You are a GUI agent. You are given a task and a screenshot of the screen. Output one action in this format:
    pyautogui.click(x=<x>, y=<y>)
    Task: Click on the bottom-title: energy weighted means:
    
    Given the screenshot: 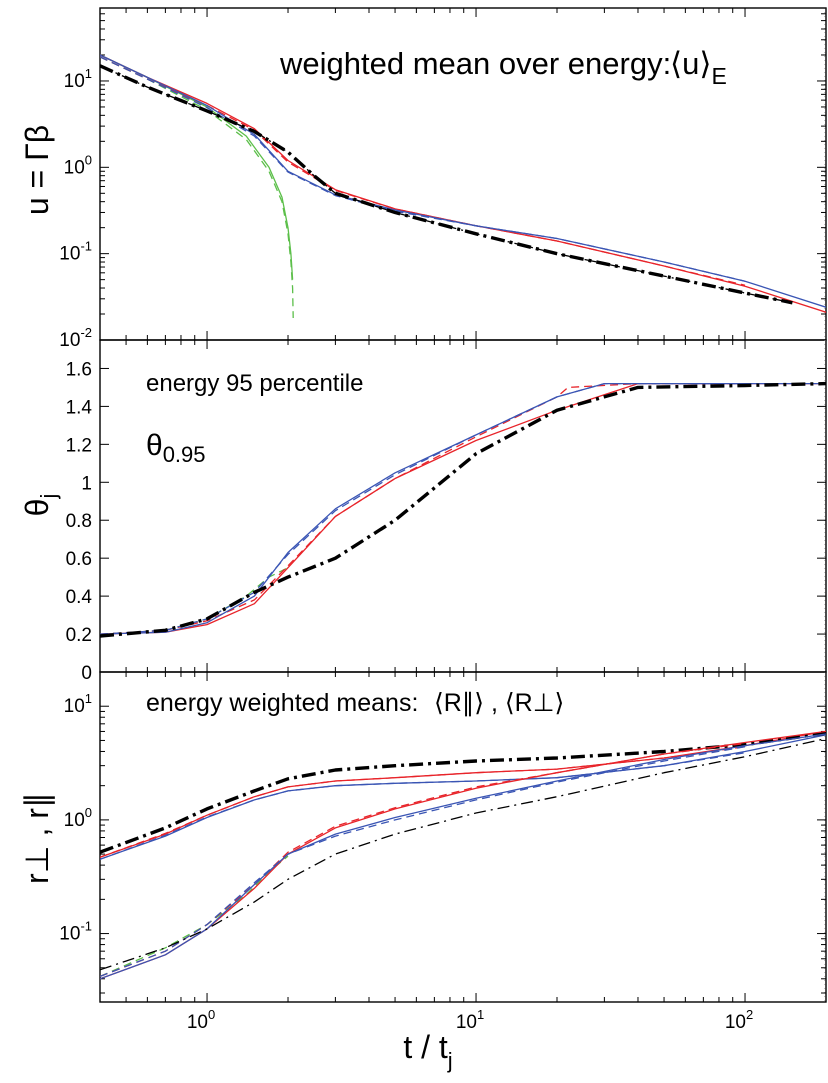 What is the action you would take?
    pyautogui.click(x=282, y=703)
    